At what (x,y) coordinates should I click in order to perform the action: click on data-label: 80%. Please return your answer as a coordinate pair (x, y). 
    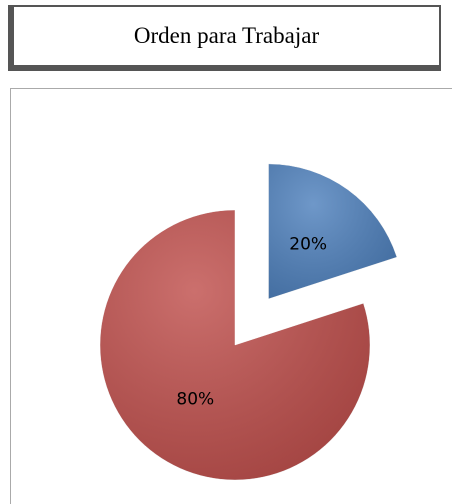
    Looking at the image, I should click on (195, 400).